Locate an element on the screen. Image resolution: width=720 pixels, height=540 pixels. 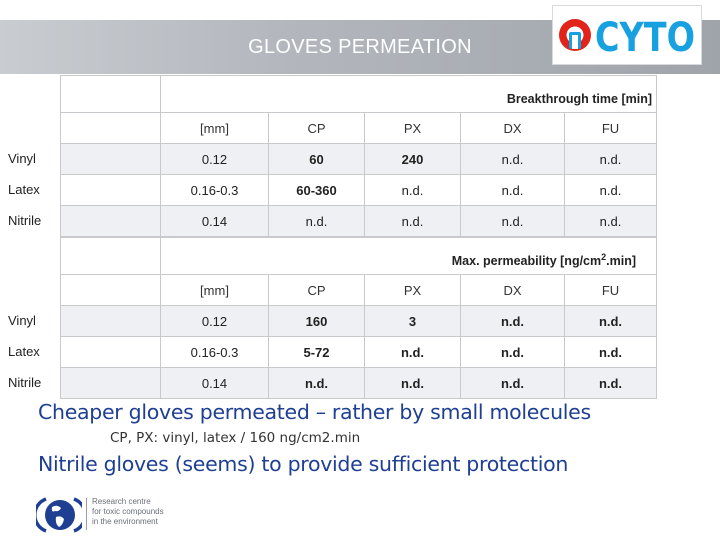
table1-corner is located at coordinates (110, 128).